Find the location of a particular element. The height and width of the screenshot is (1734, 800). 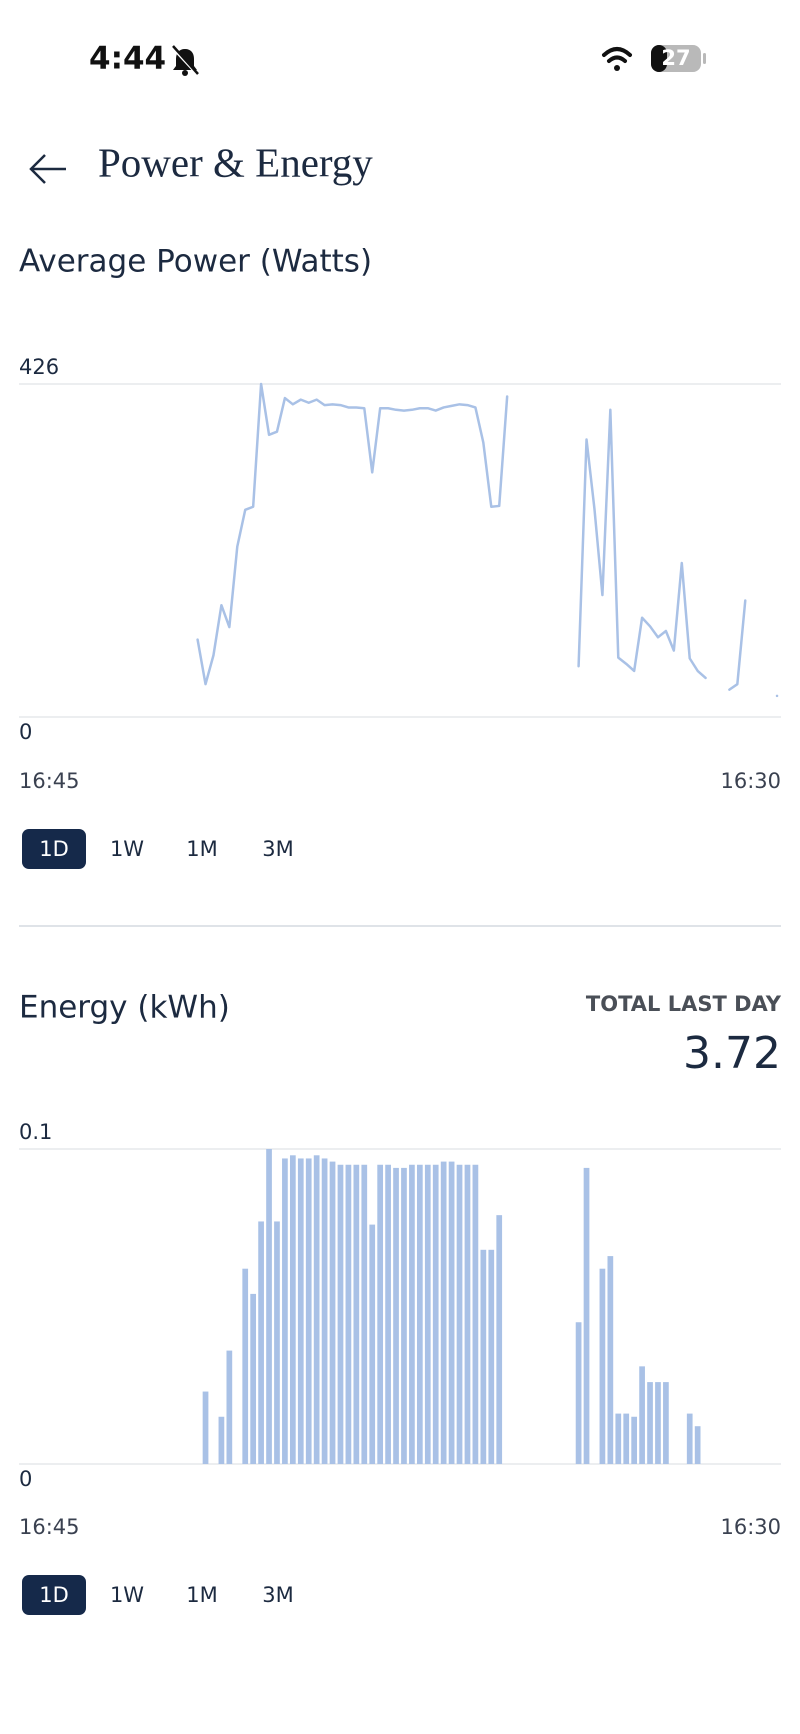

chart-title: Average Power (Watts) is located at coordinates (195, 262).